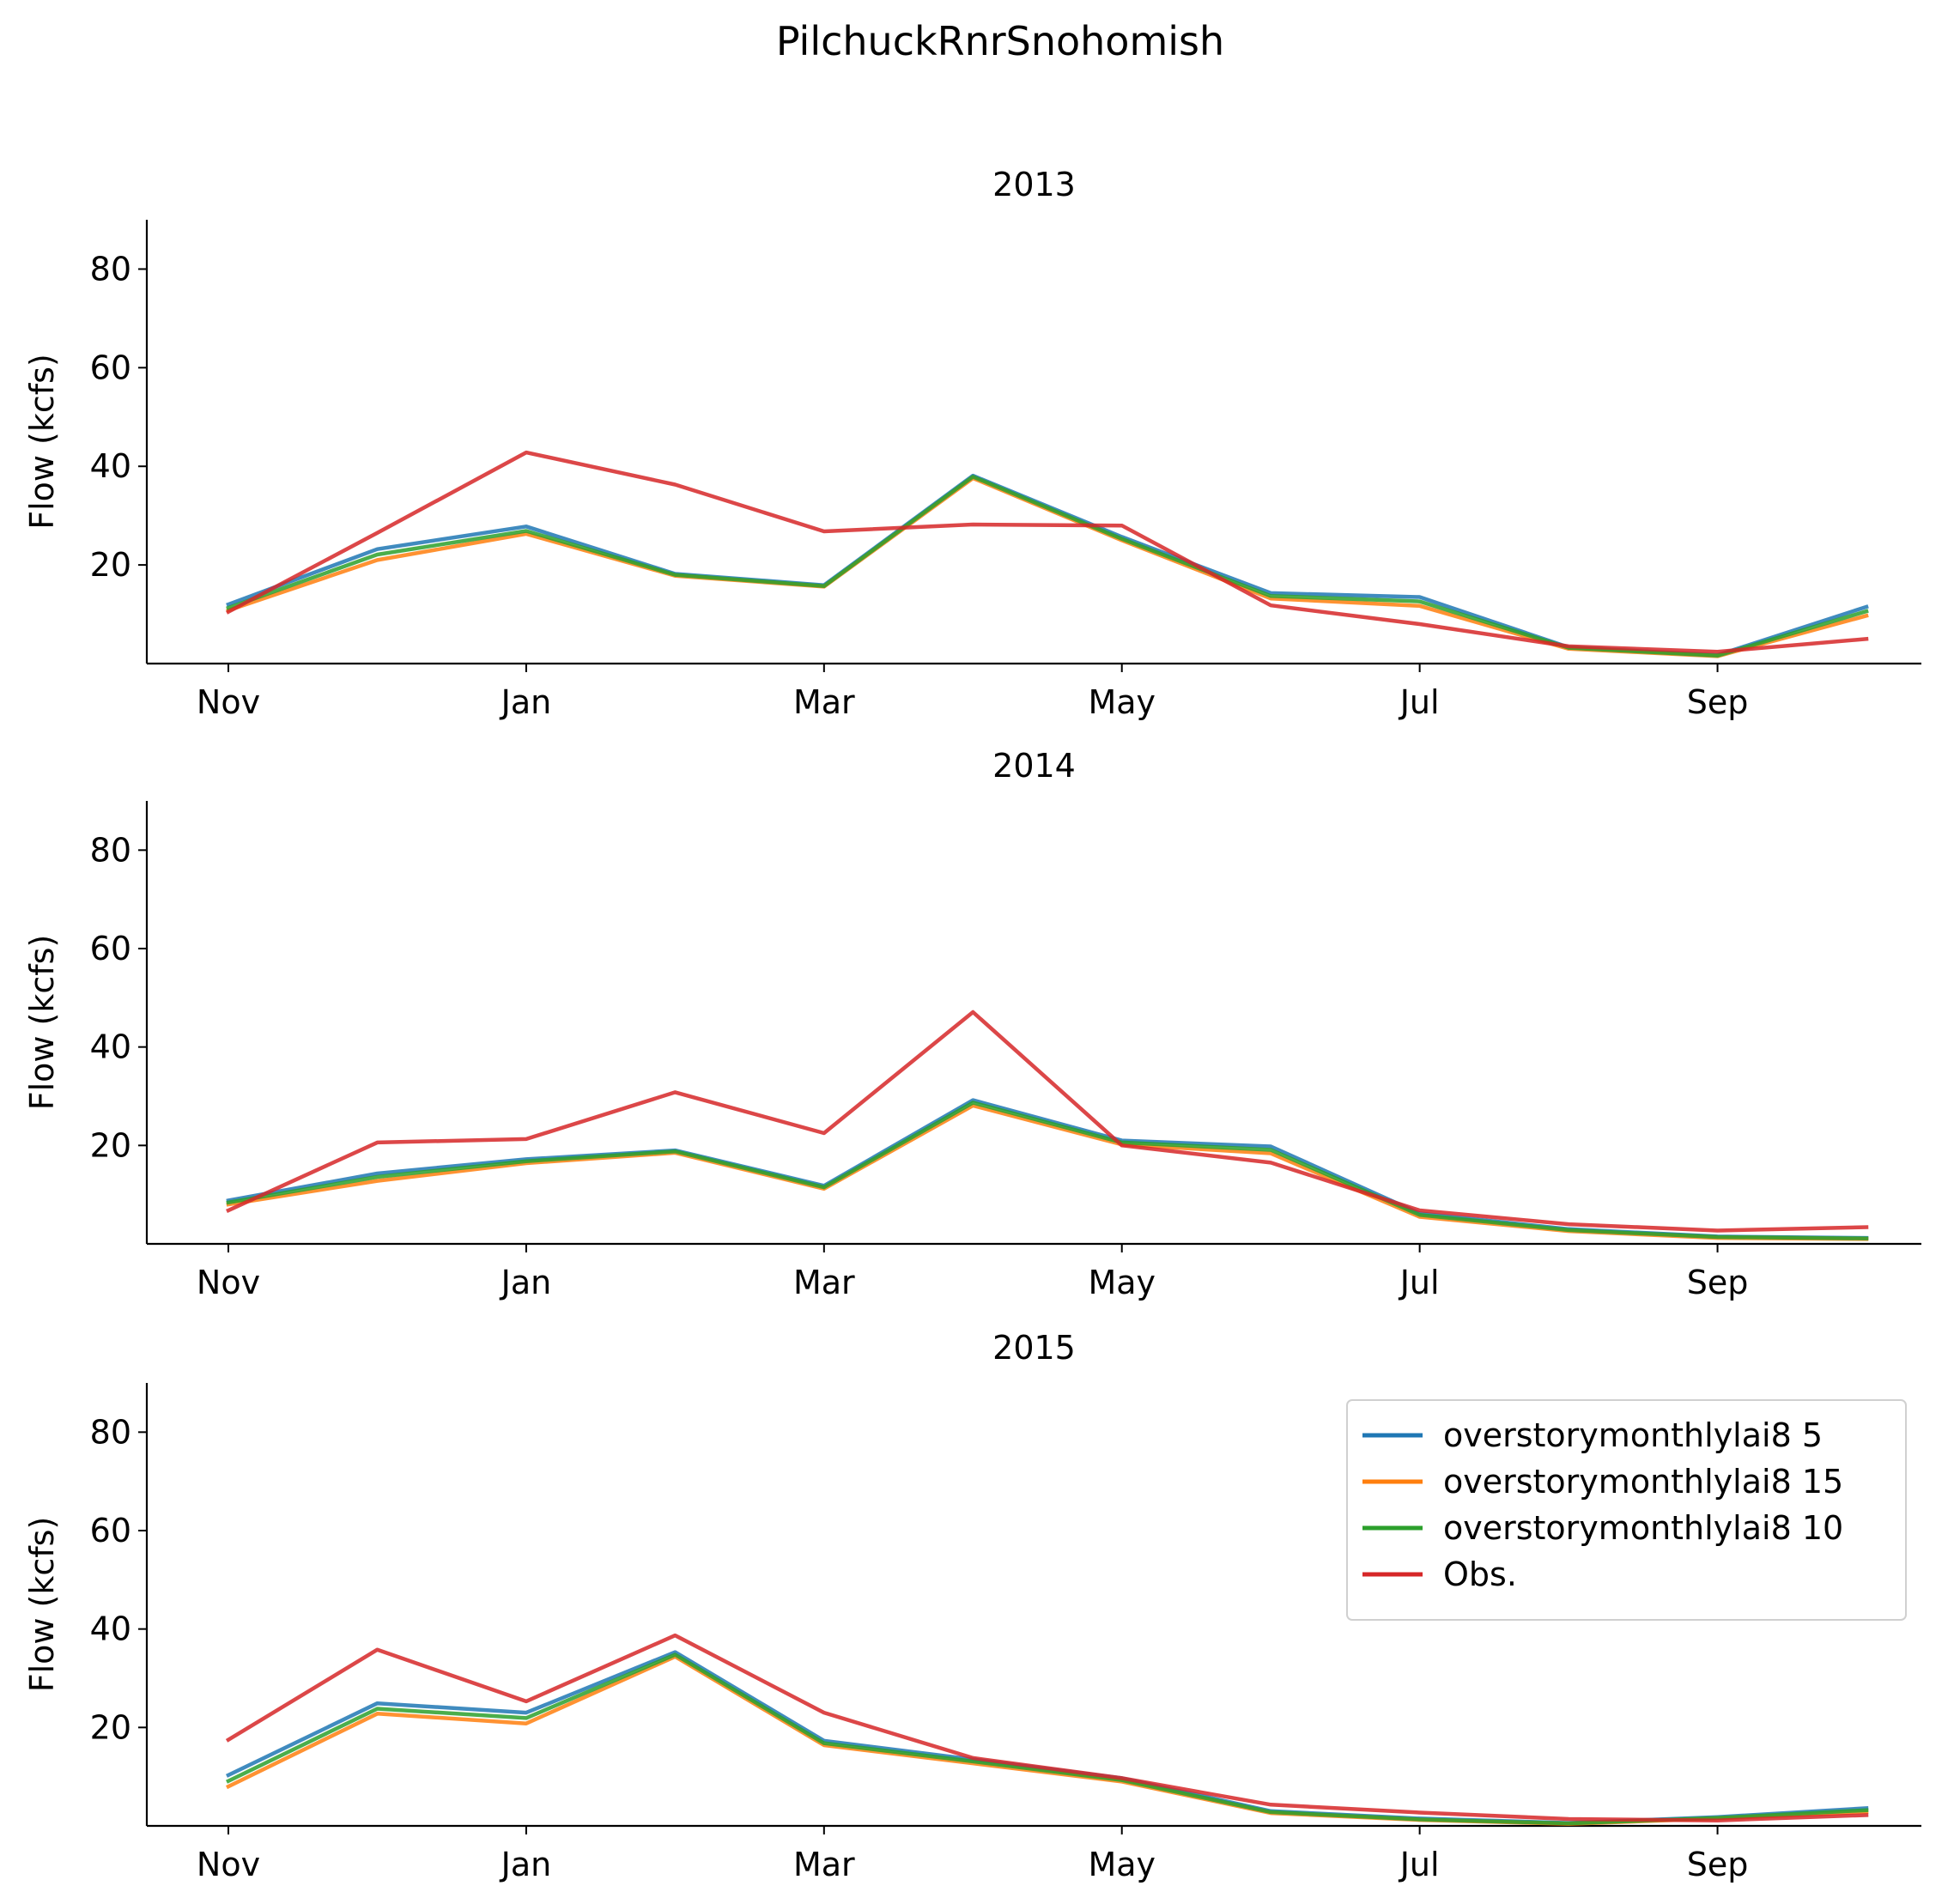 This screenshot has height=1904, width=1954. What do you see at coordinates (1034, 766) in the screenshot?
I see `panel-title: 2014` at bounding box center [1034, 766].